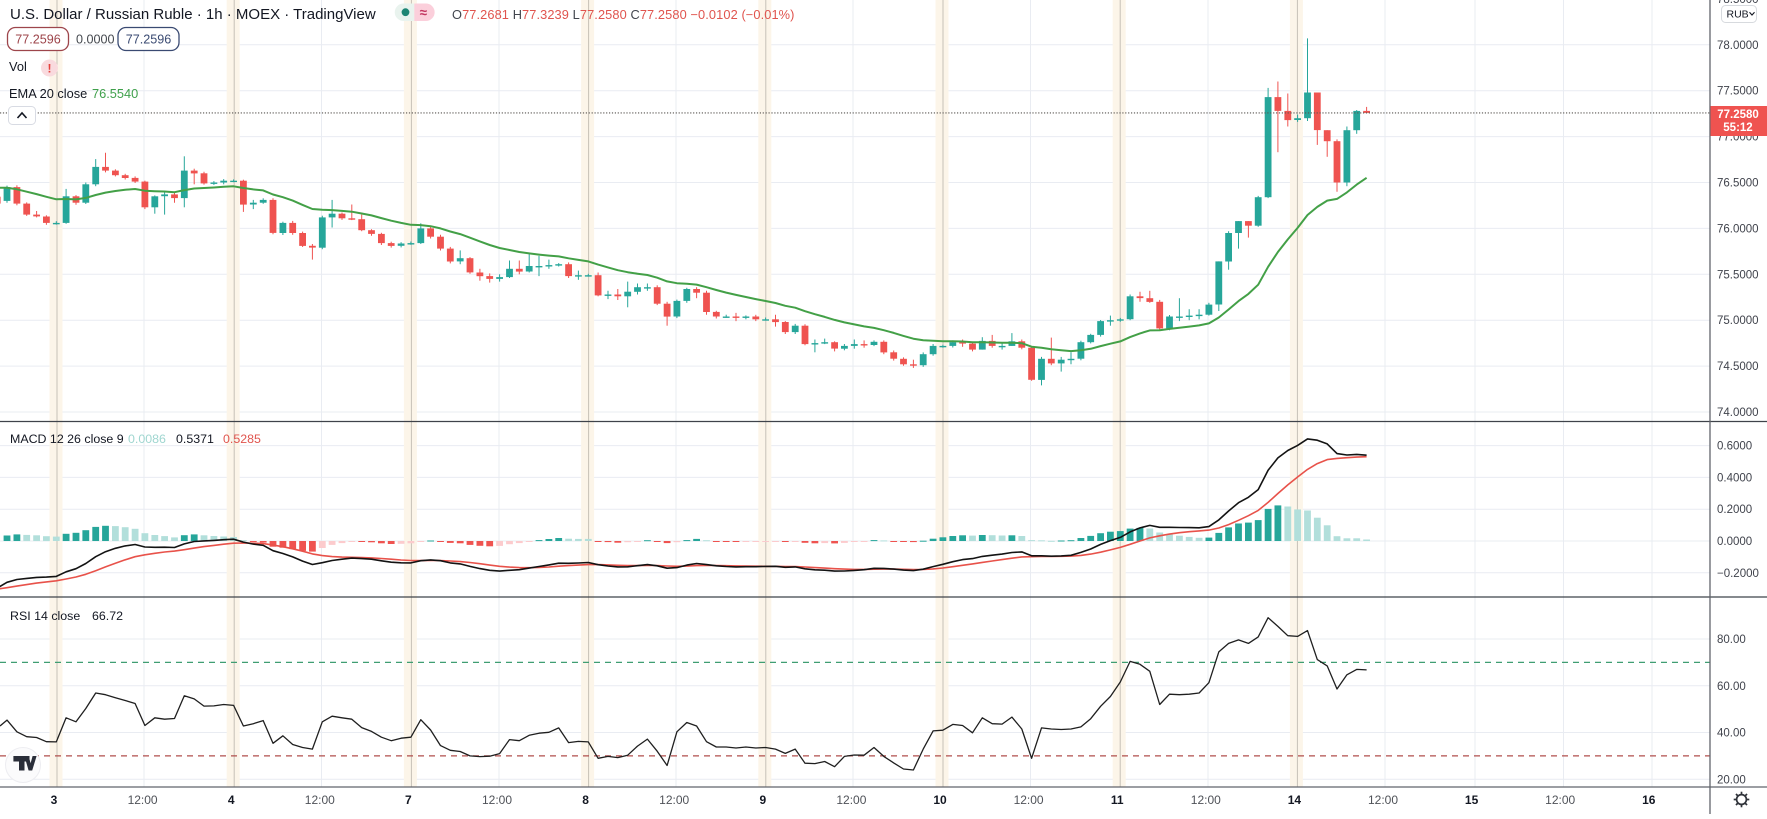 This screenshot has height=819, width=1767. What do you see at coordinates (115, 93) in the screenshot?
I see `svg-text: 76.5540` at bounding box center [115, 93].